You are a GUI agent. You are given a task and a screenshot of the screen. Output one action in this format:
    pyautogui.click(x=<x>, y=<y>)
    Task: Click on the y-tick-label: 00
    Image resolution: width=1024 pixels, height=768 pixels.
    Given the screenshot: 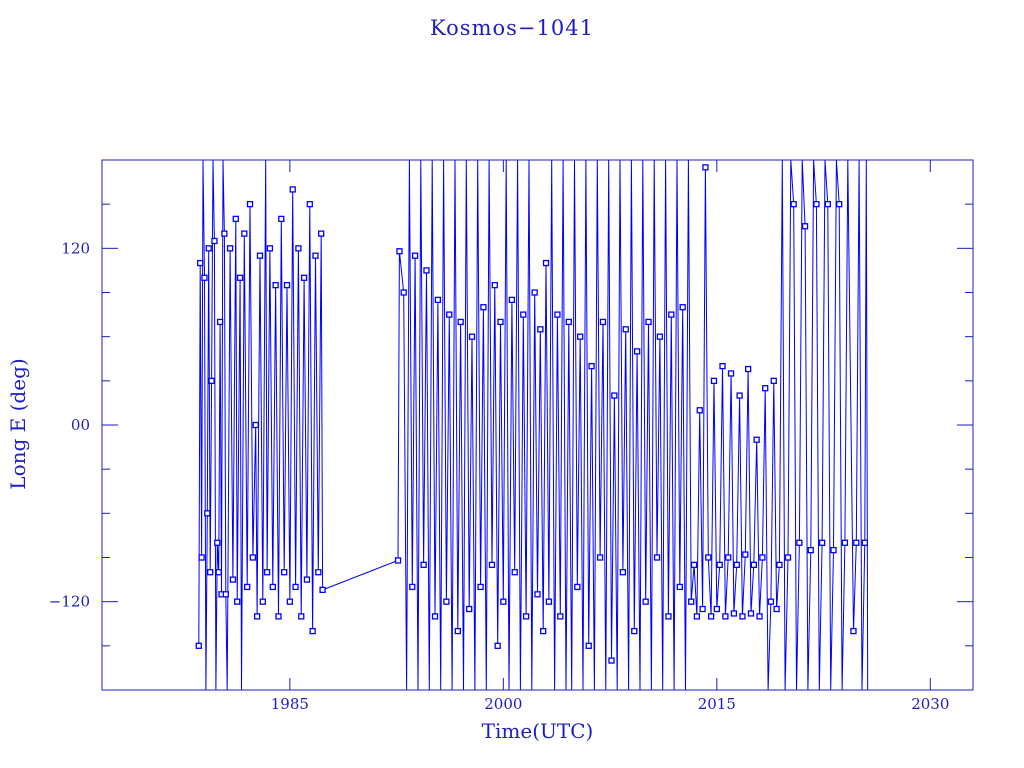 What is the action you would take?
    pyautogui.click(x=80, y=425)
    